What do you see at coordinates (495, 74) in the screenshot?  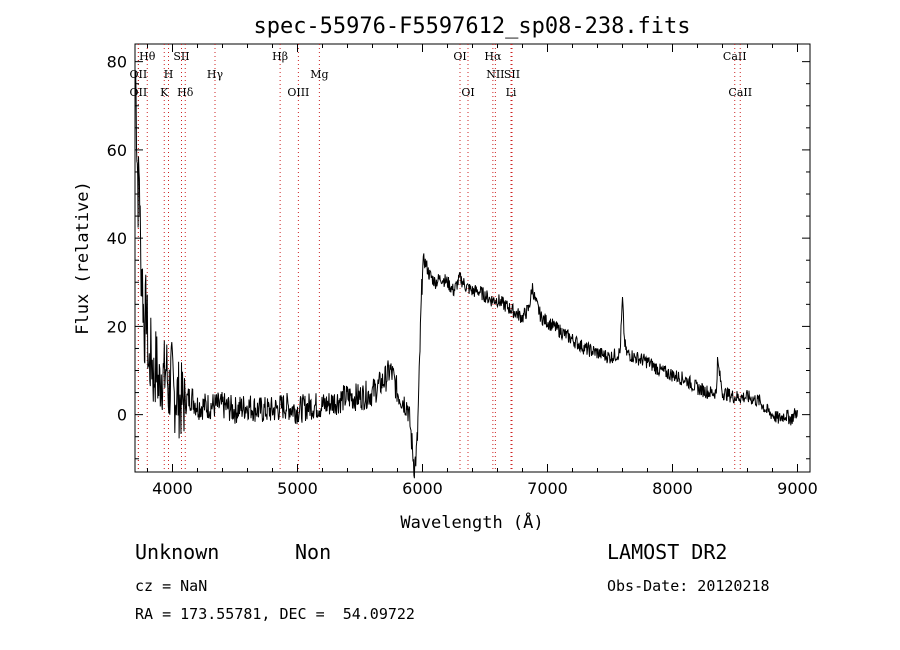 I see `line-marker-label: NII` at bounding box center [495, 74].